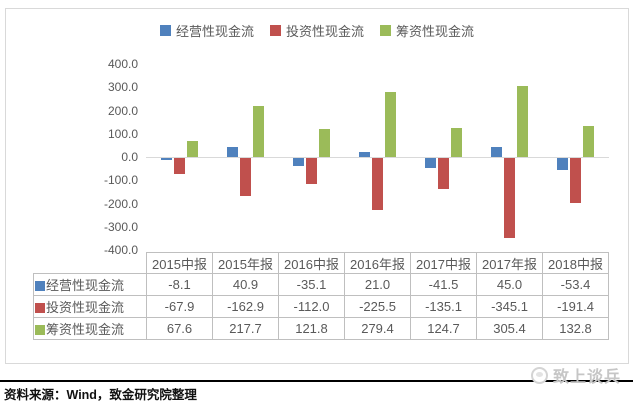  What do you see at coordinates (539, 375) in the screenshot?
I see `mascot-circle-icon` at bounding box center [539, 375].